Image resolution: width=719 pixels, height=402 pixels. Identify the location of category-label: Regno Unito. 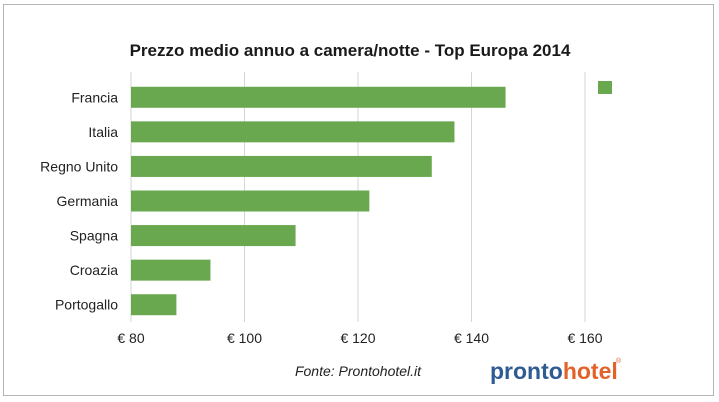
(79, 166).